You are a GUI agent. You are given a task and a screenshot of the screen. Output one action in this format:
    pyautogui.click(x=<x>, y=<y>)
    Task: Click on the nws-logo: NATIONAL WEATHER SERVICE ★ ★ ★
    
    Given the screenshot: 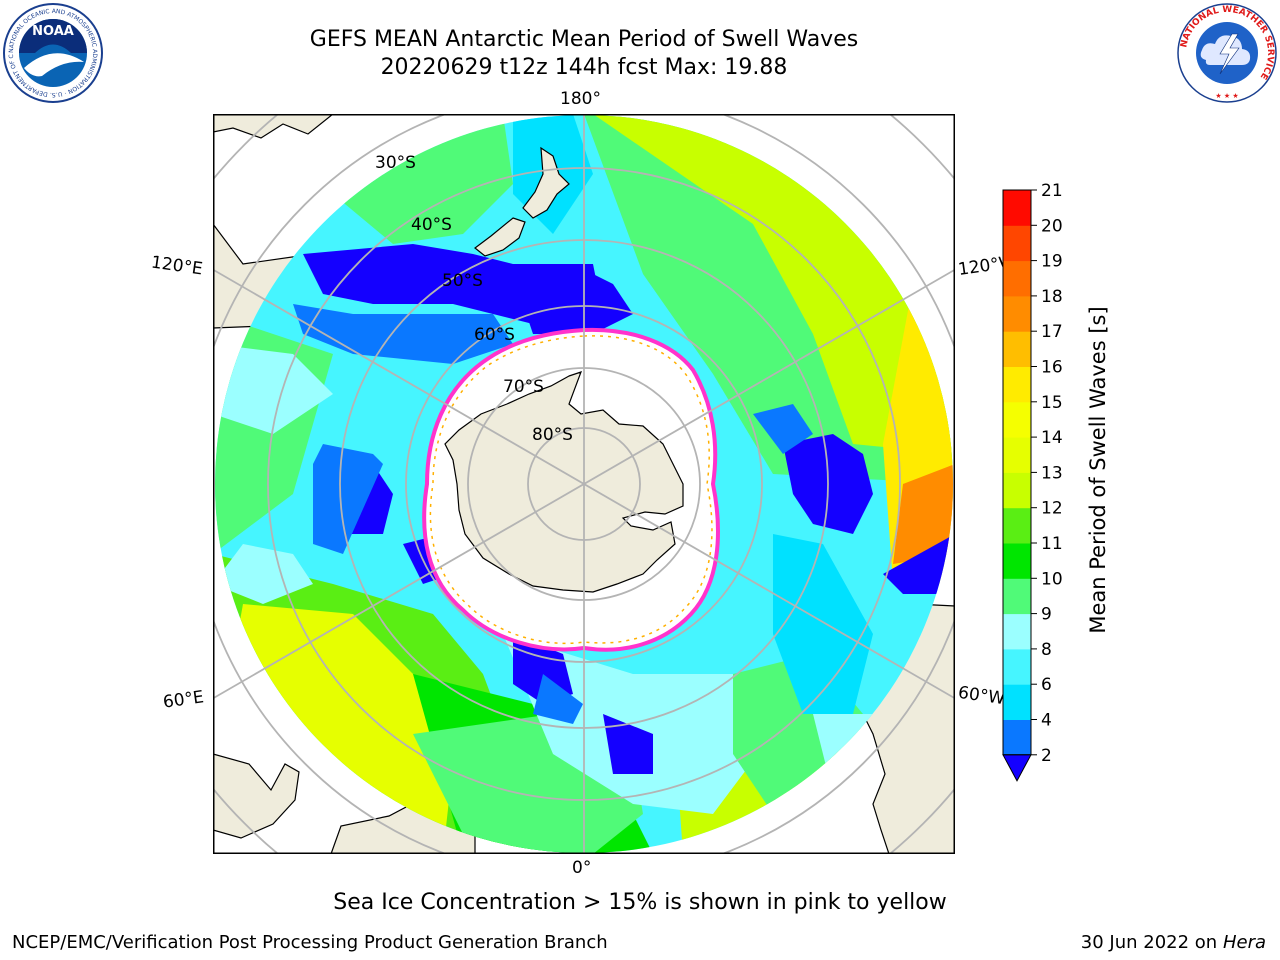 What is the action you would take?
    pyautogui.click(x=1227, y=53)
    